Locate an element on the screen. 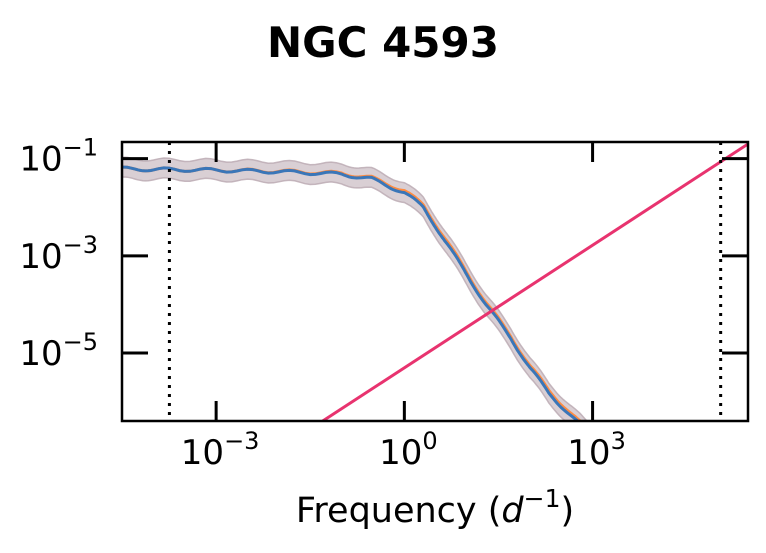 Image resolution: width=766 pixels, height=553 pixels. x-tick-label-1: 10⁰ is located at coordinates (408, 450).